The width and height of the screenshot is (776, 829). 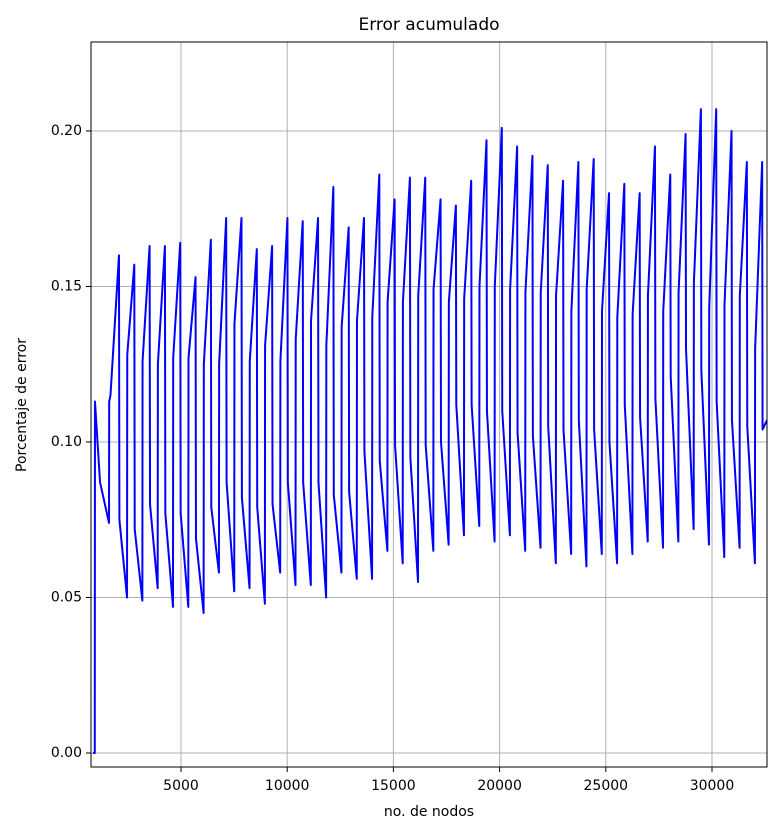 What do you see at coordinates (499, 786) in the screenshot?
I see `x-tick-label: 20000` at bounding box center [499, 786].